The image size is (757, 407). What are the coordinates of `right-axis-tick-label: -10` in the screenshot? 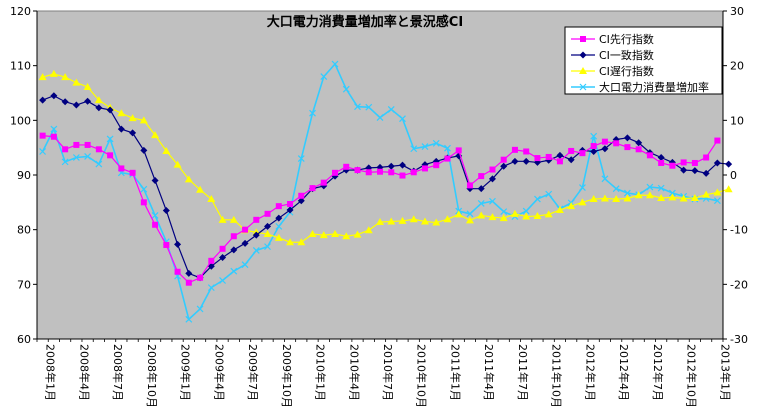 It's located at (739, 230).